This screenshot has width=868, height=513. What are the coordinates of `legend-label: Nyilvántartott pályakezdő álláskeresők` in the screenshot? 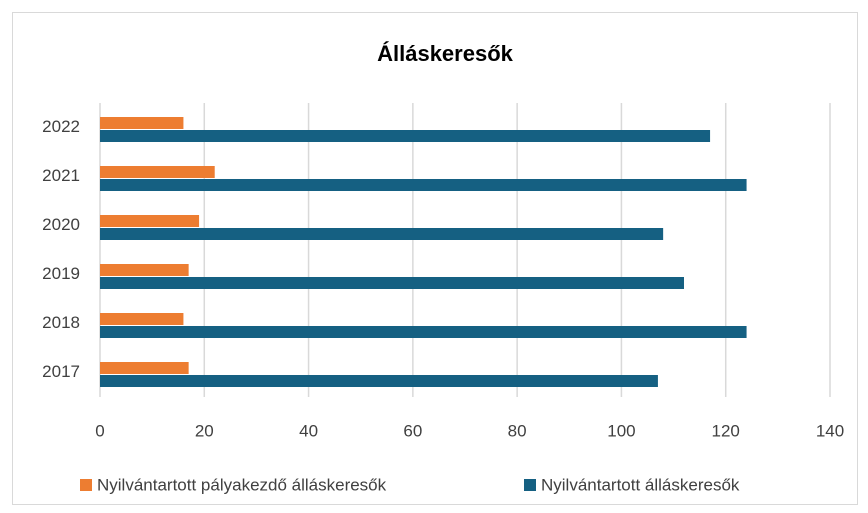 It's located at (242, 484).